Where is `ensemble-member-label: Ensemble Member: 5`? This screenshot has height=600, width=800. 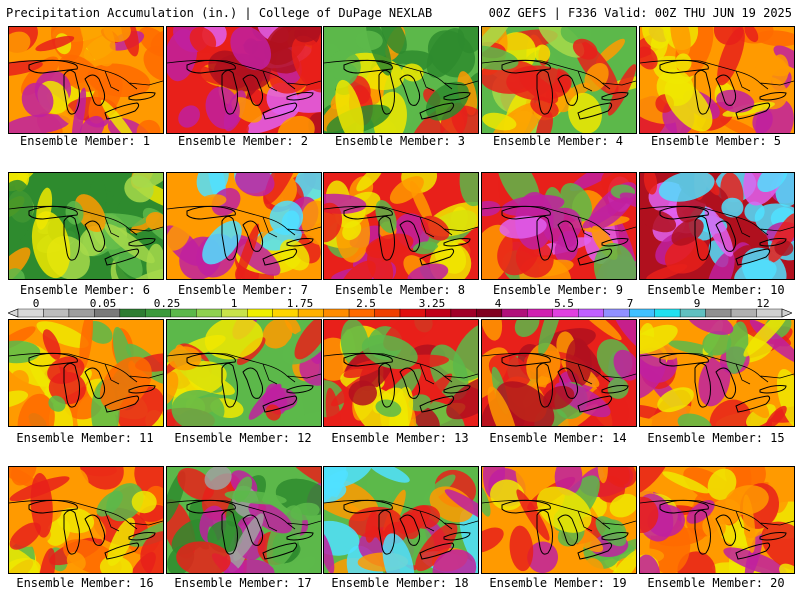 ensemble-member-label: Ensemble Member: 5 is located at coordinates (716, 141).